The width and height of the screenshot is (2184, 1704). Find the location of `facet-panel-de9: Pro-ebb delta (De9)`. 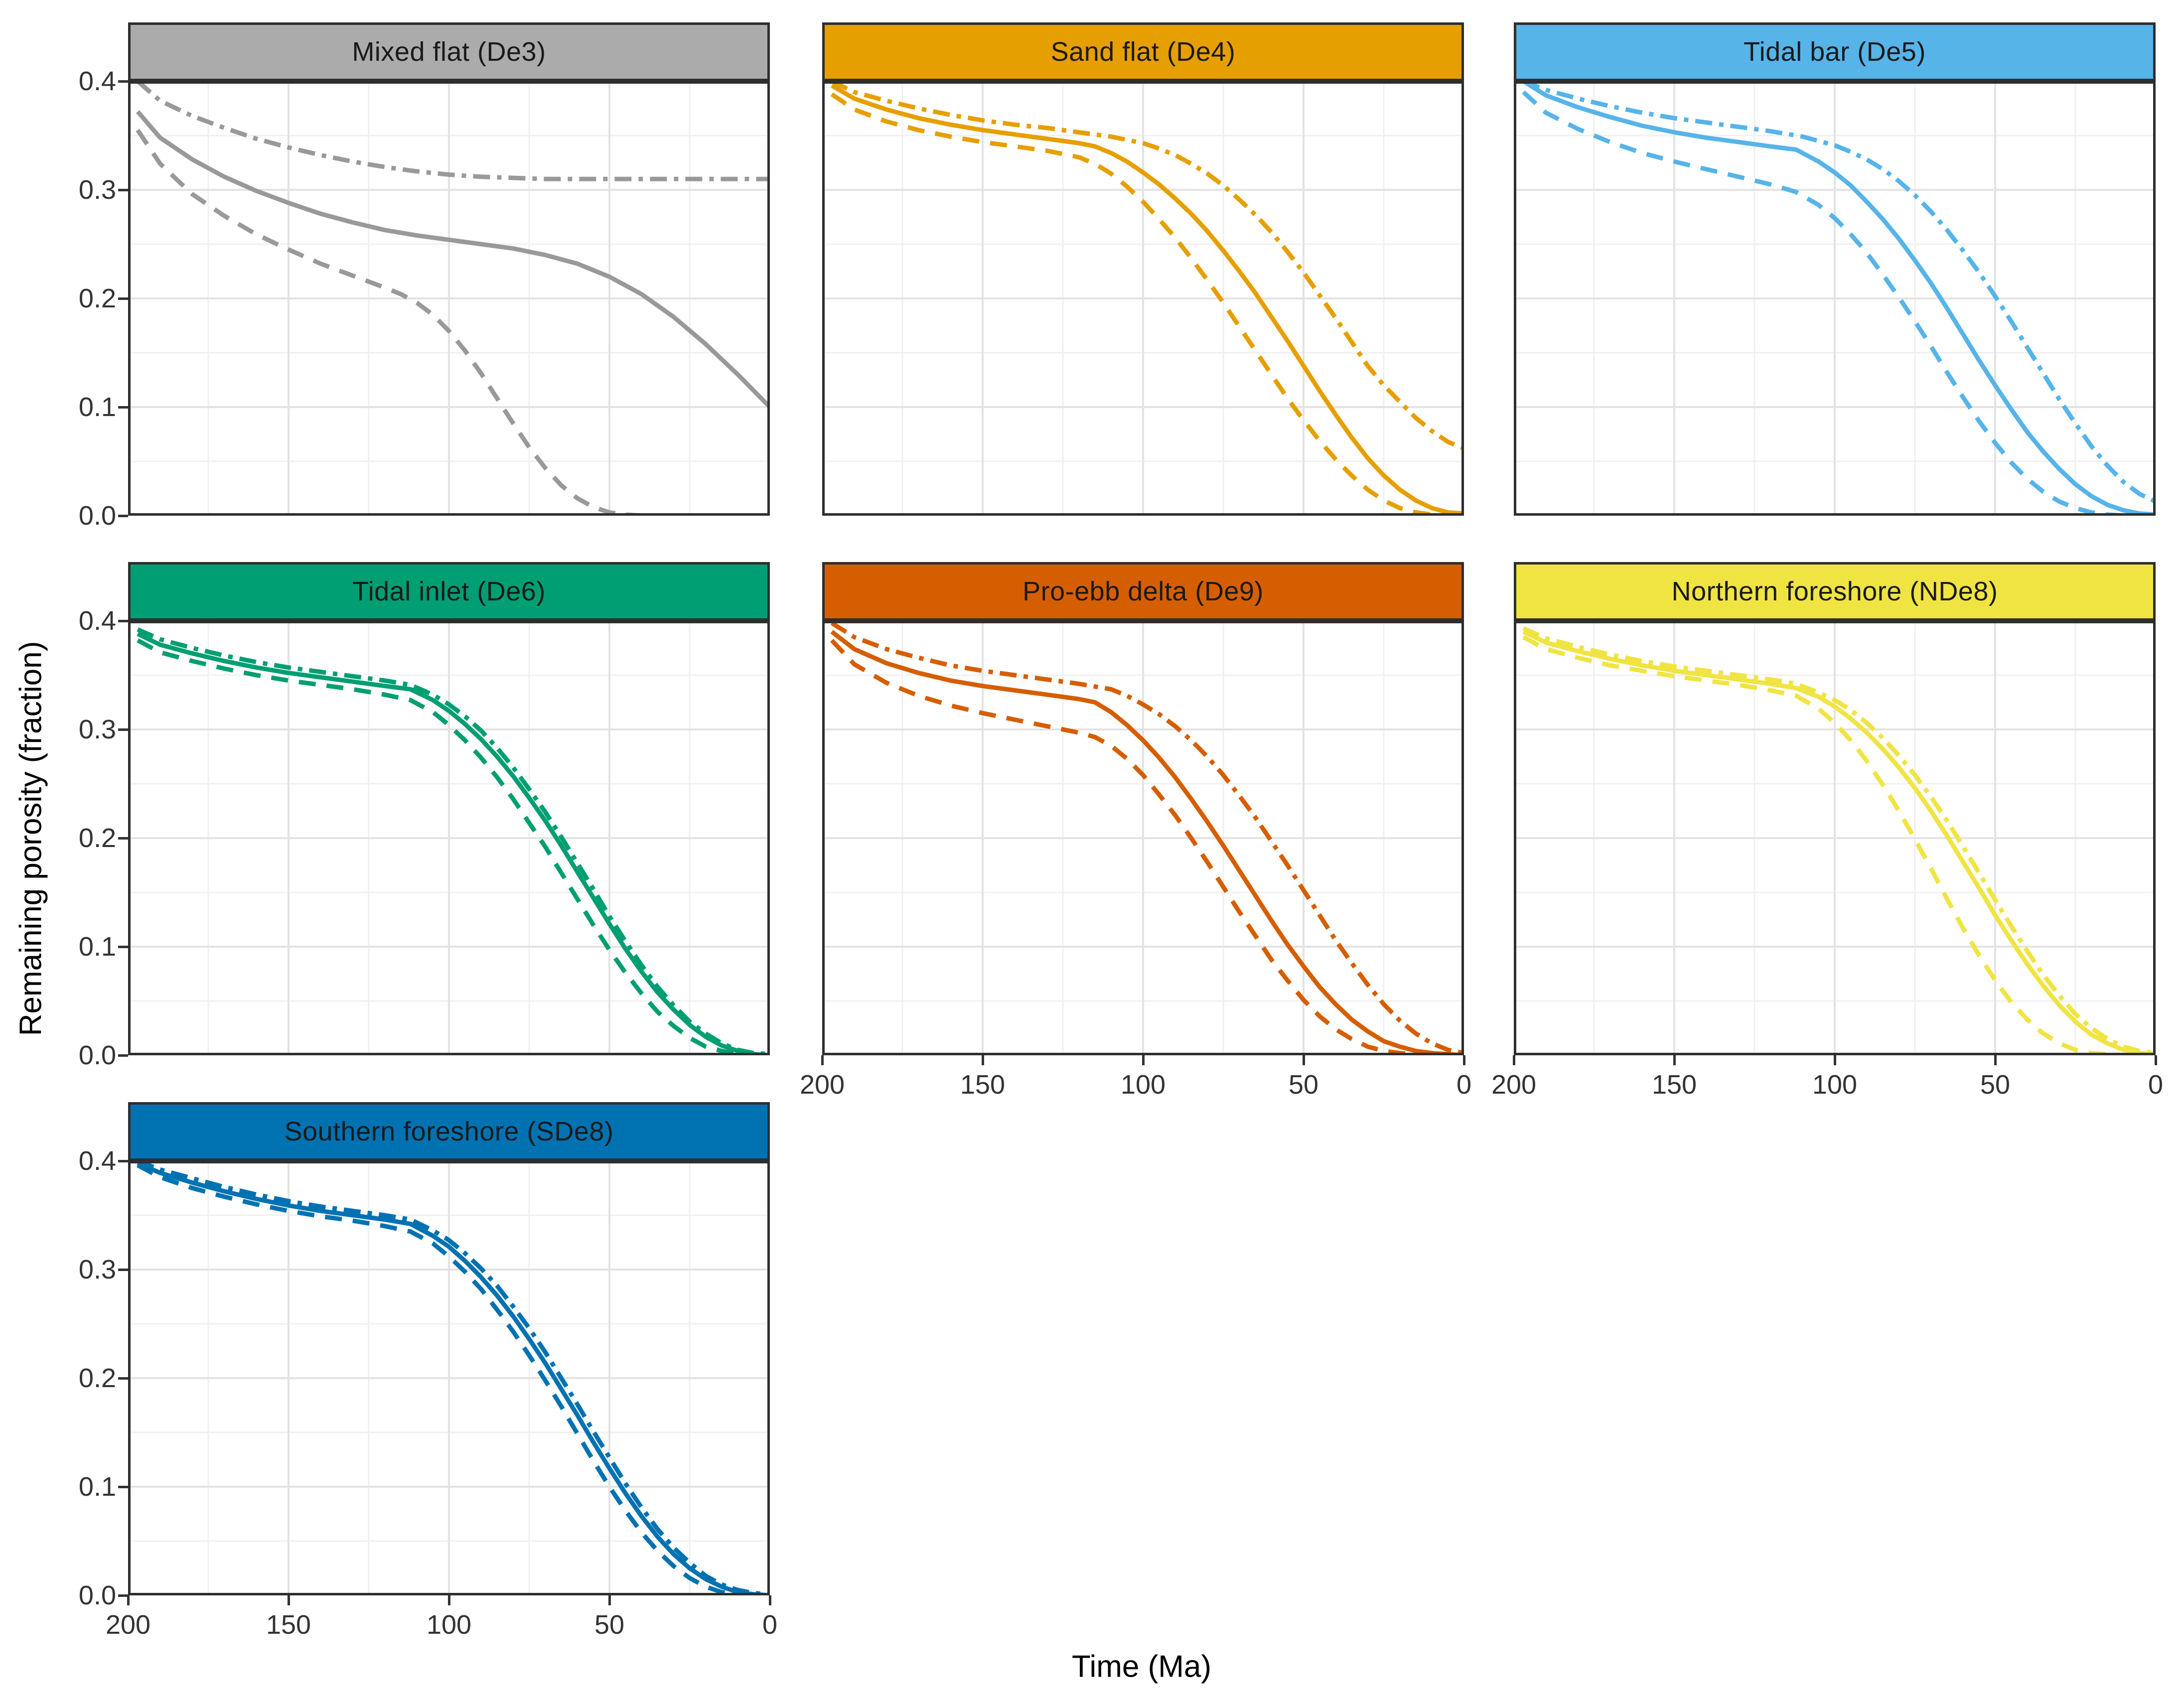

facet-panel-de9: Pro-ebb delta (De9) is located at coordinates (1143, 809).